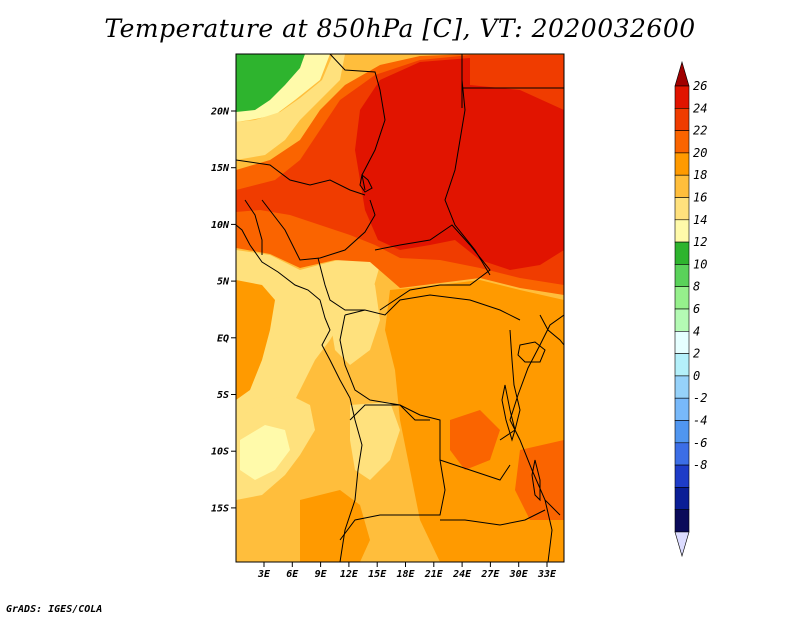 This screenshot has width=800, height=618. I want to click on lat-label: 20N, so click(220, 112).